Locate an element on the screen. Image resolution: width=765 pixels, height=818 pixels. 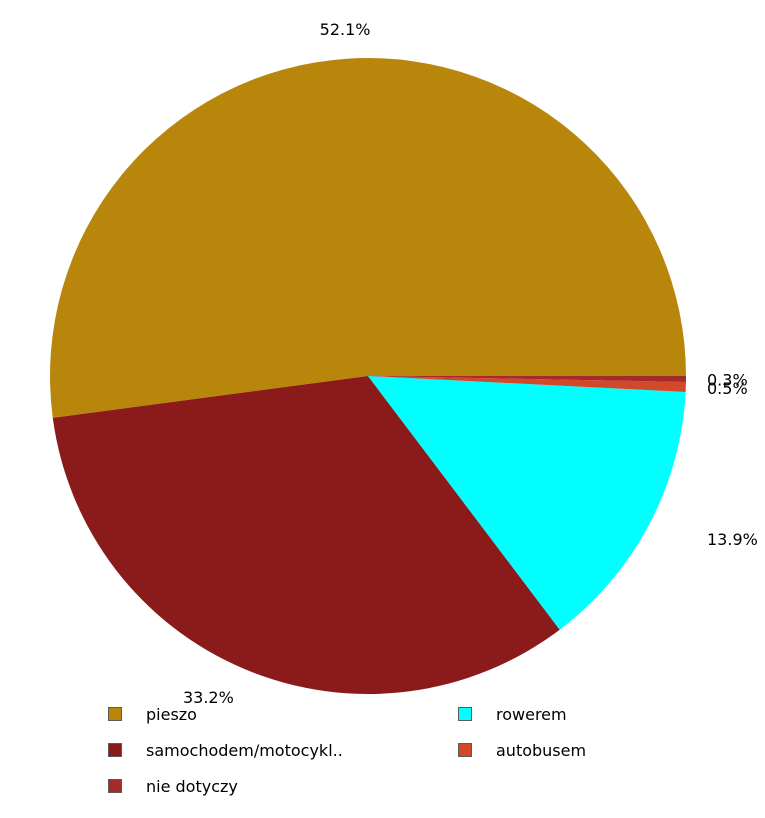
pie-slice-autobusem is located at coordinates (527, 384).